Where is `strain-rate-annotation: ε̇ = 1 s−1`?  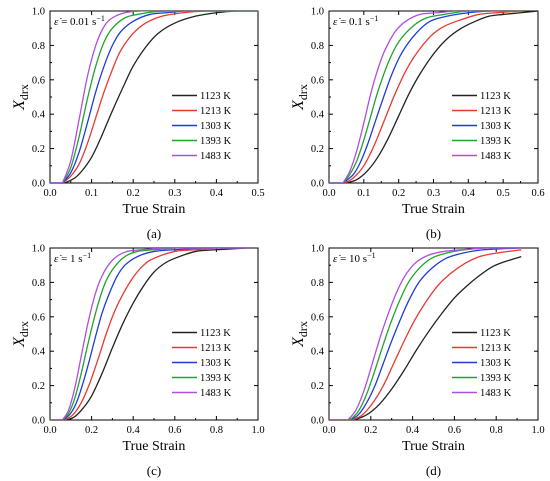
strain-rate-annotation: ε̇ = 1 s−1 is located at coordinates (72, 258).